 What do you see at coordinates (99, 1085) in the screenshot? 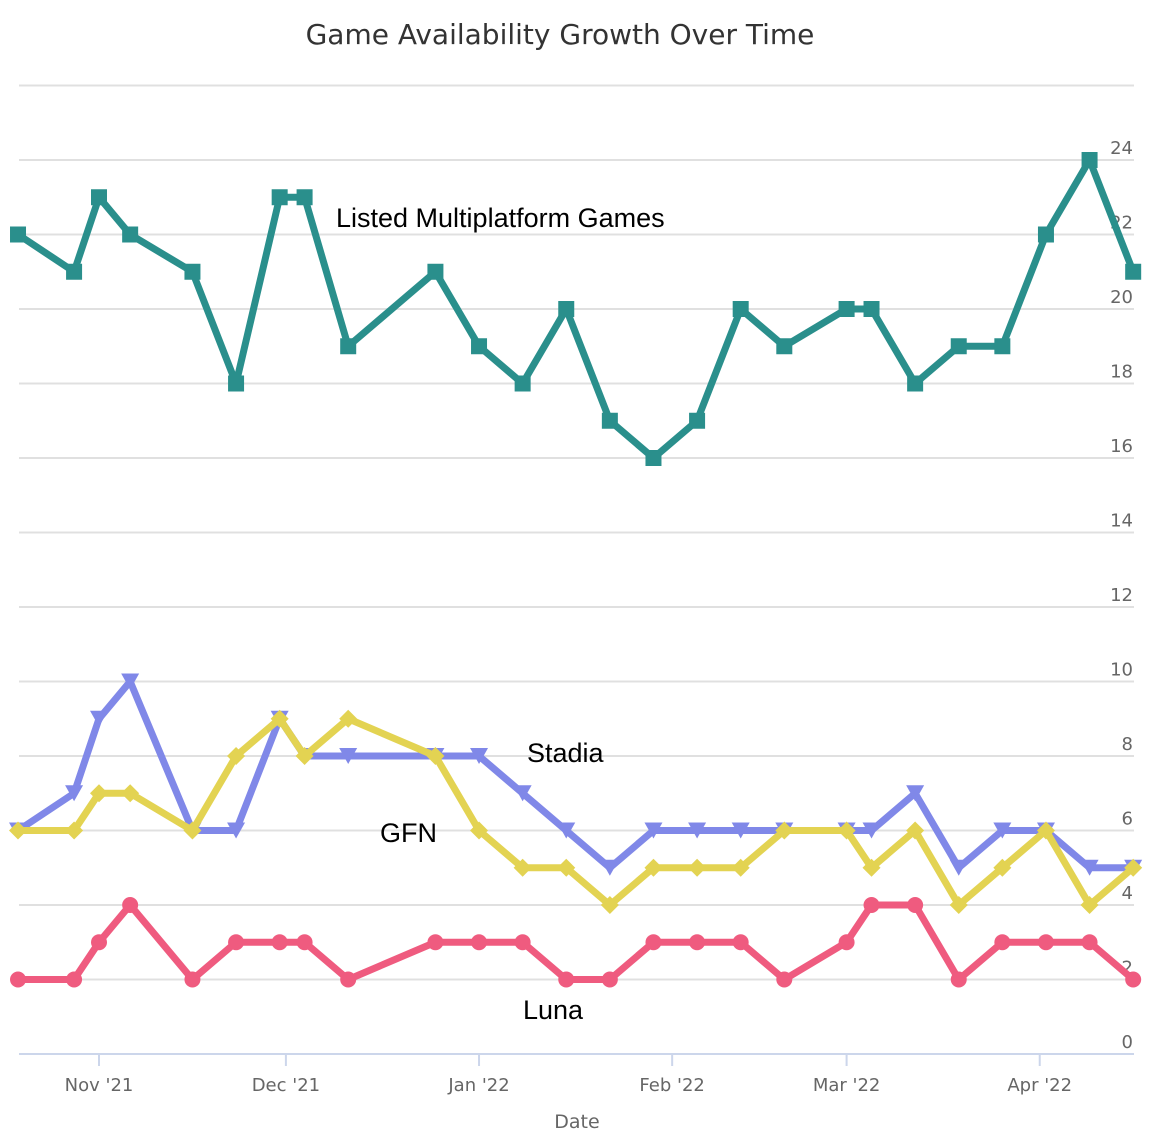
I see `x-tick-label: Nov '21` at bounding box center [99, 1085].